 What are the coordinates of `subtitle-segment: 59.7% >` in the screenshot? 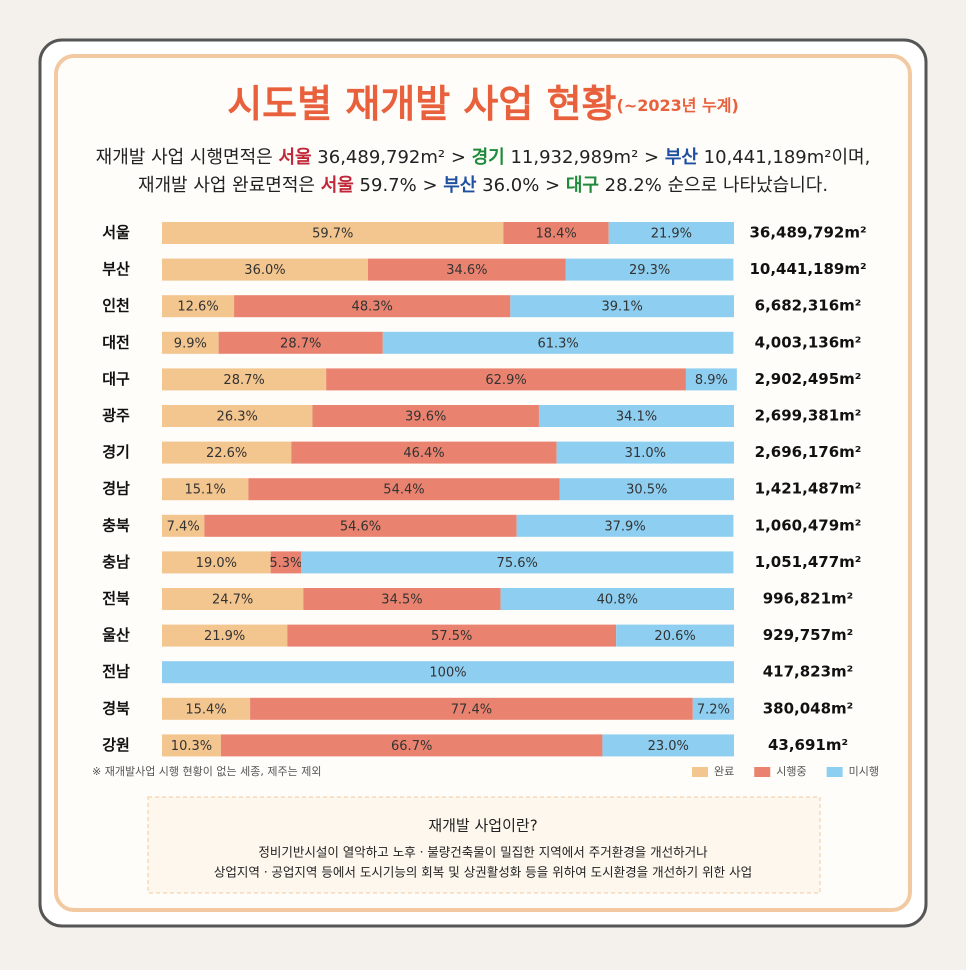 It's located at (398, 185).